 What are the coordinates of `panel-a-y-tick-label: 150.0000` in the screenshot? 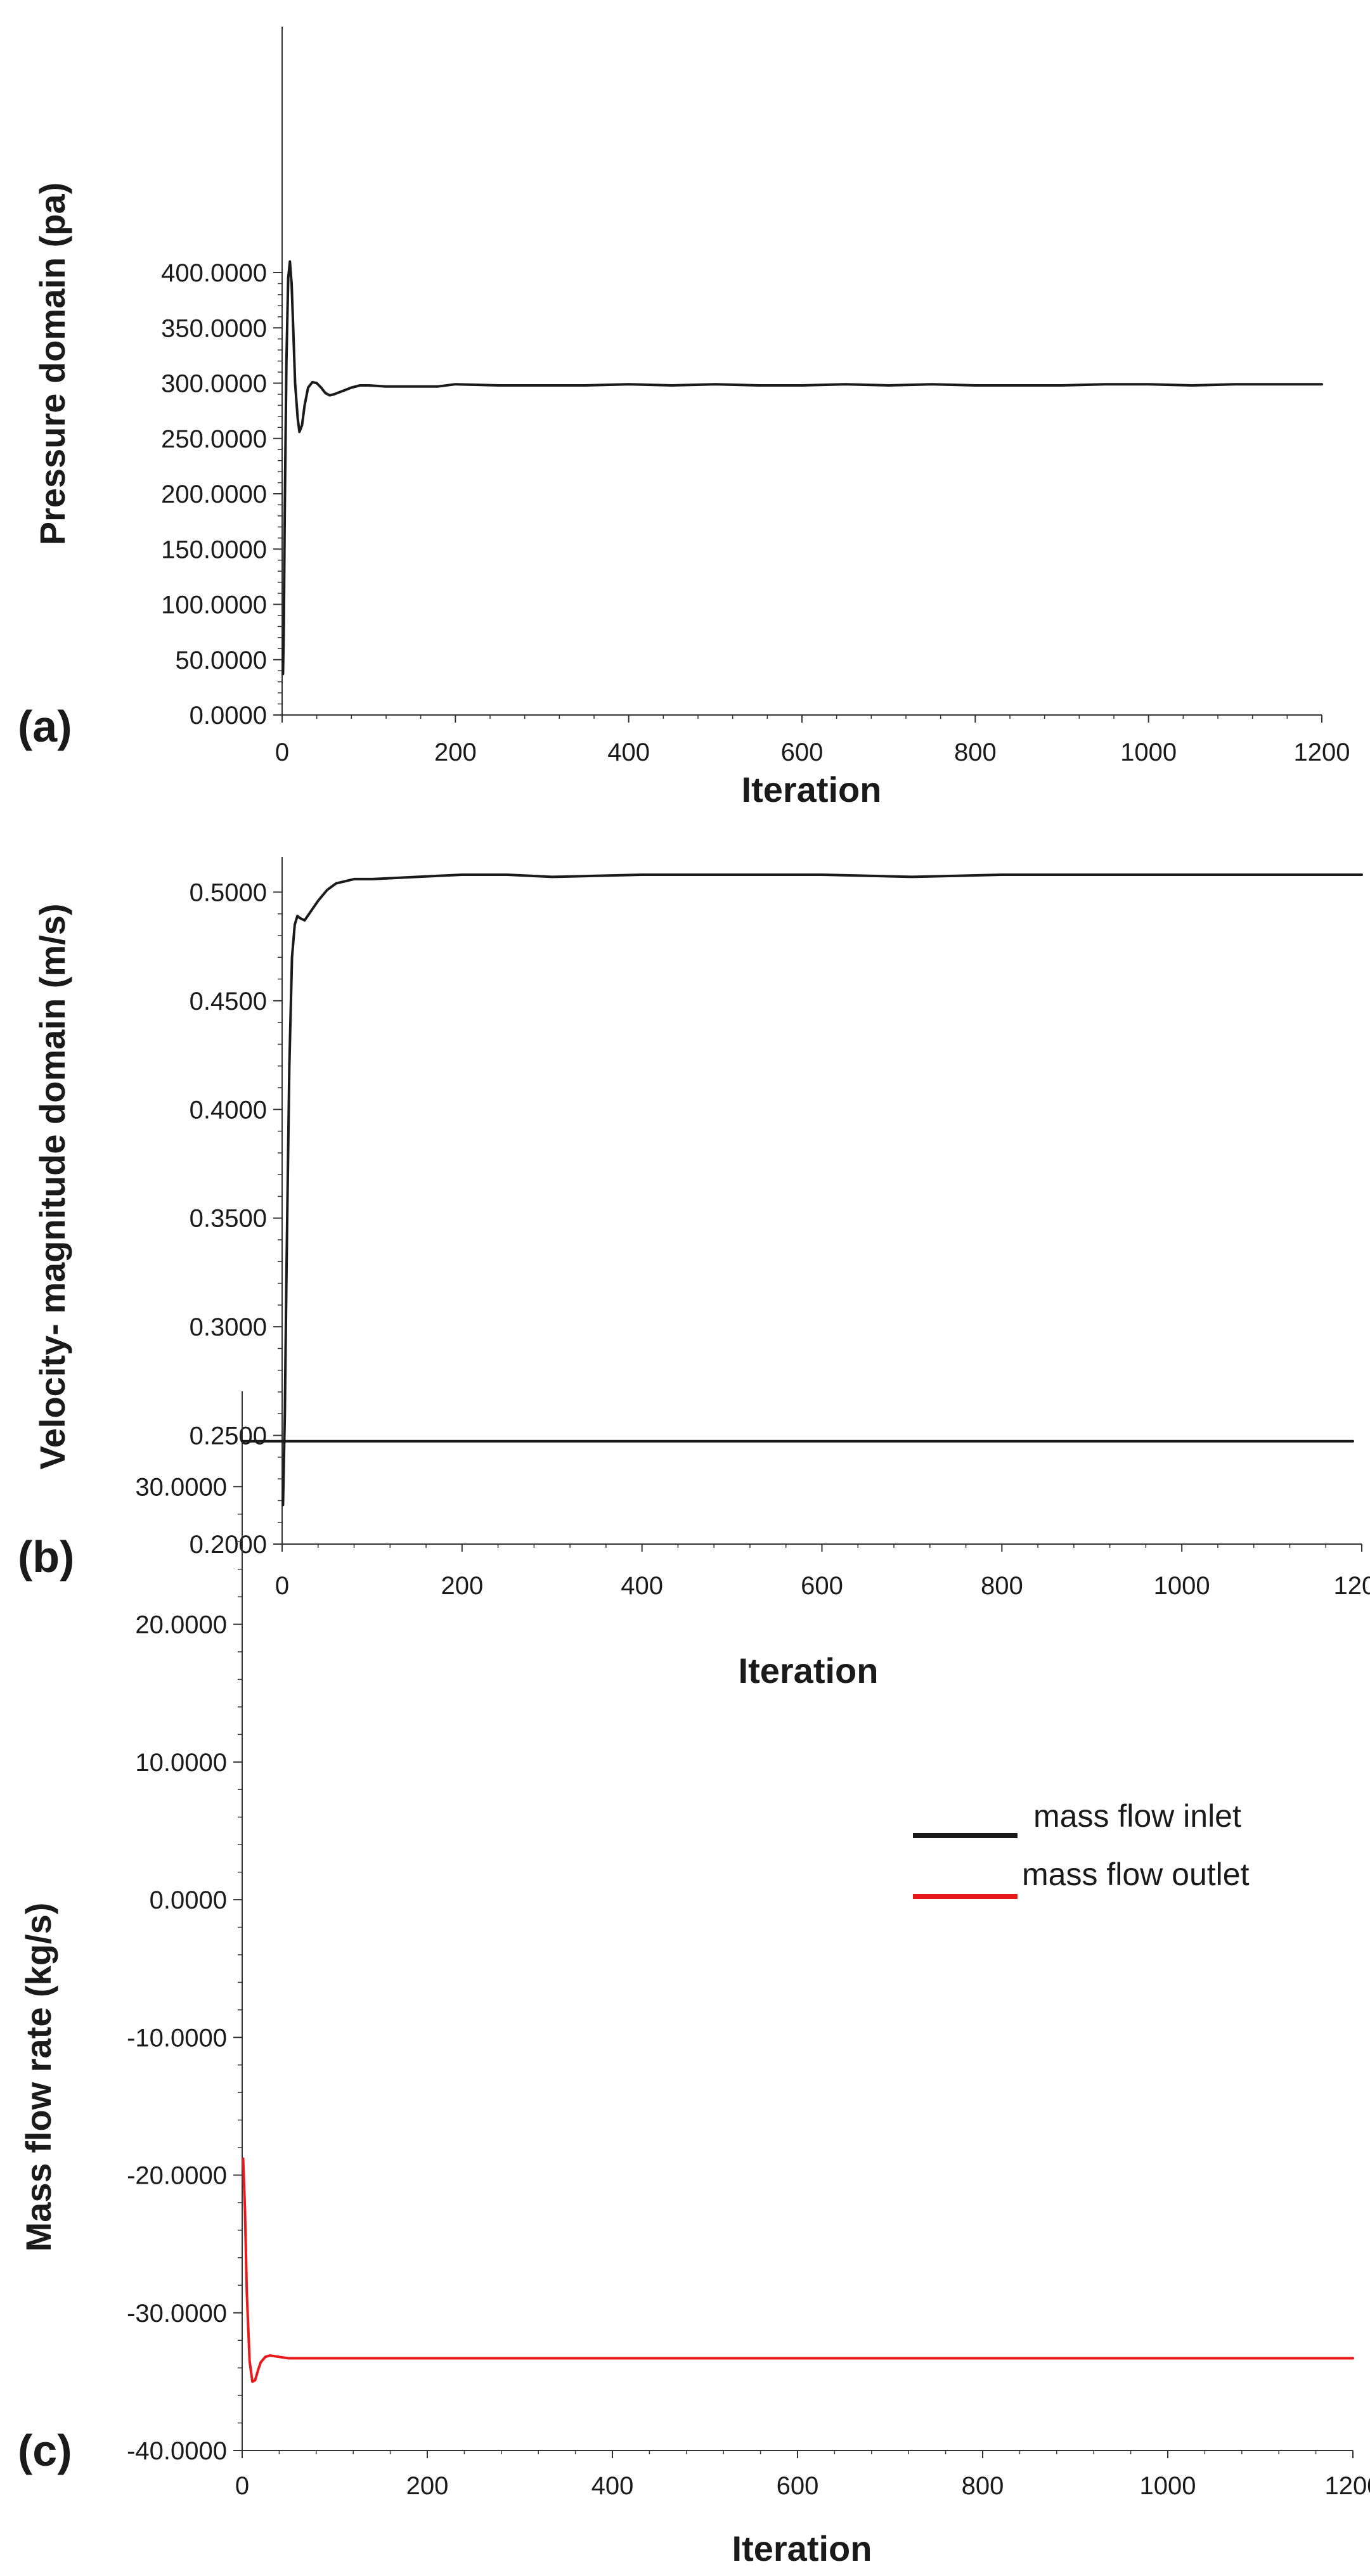 It's located at (214, 550).